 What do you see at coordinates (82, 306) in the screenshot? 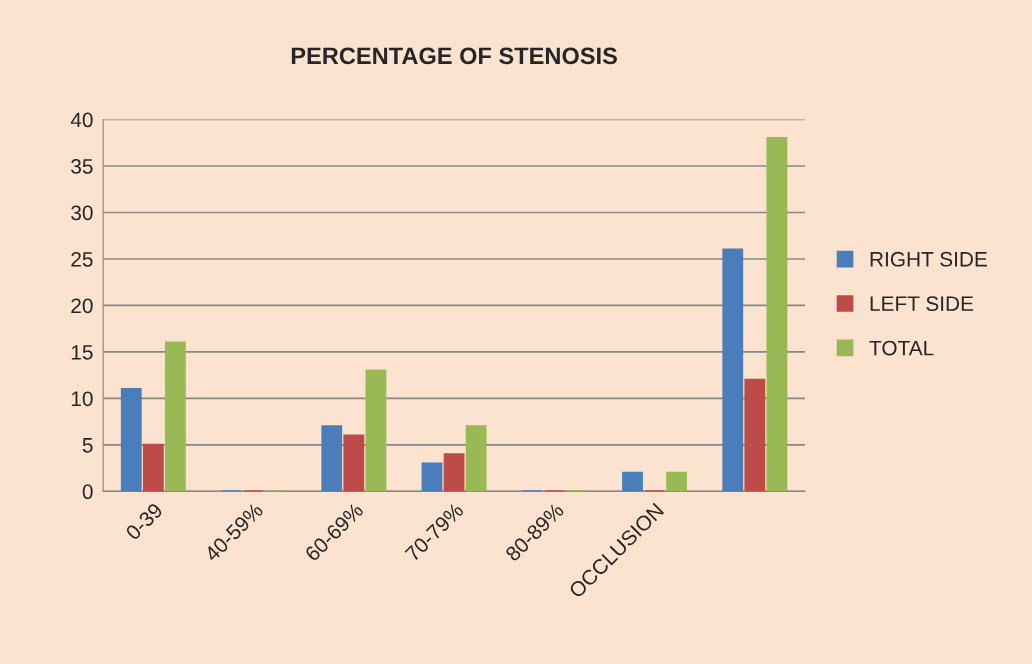
I see `y-tick-label: 20` at bounding box center [82, 306].